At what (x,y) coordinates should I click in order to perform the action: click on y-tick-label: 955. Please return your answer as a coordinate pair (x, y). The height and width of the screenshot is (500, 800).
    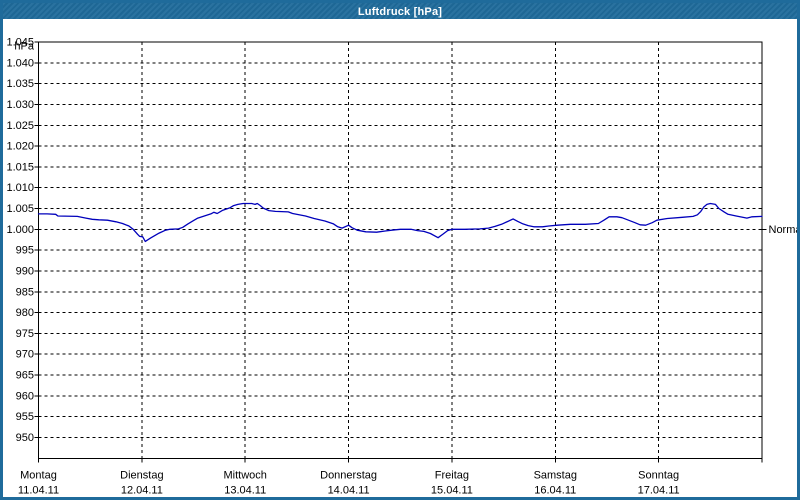
    Looking at the image, I should click on (25, 417).